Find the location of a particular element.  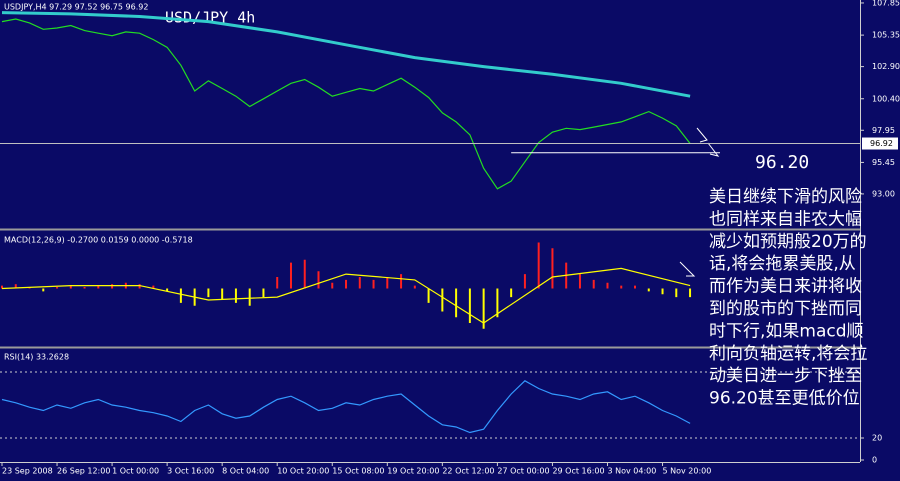

y-tick-label: 105.35 is located at coordinates (886, 35).